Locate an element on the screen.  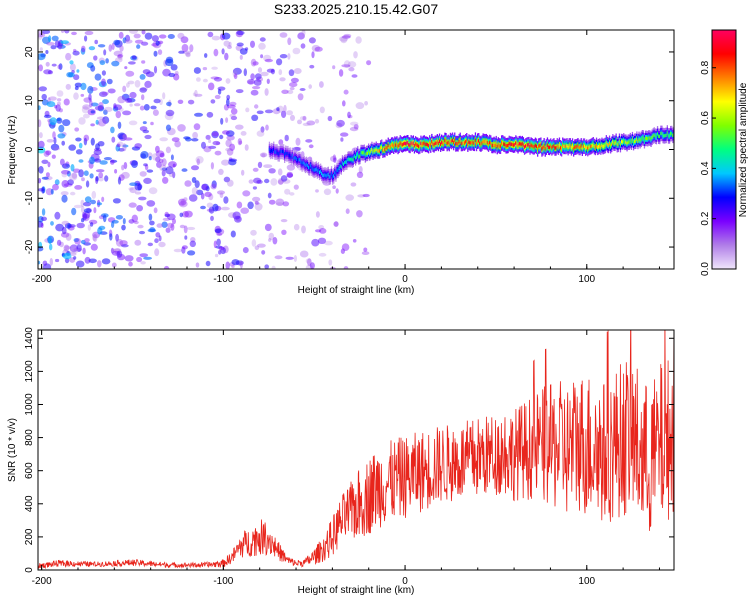
spectrogram-y-tick-label: 0 is located at coordinates (29, 149).